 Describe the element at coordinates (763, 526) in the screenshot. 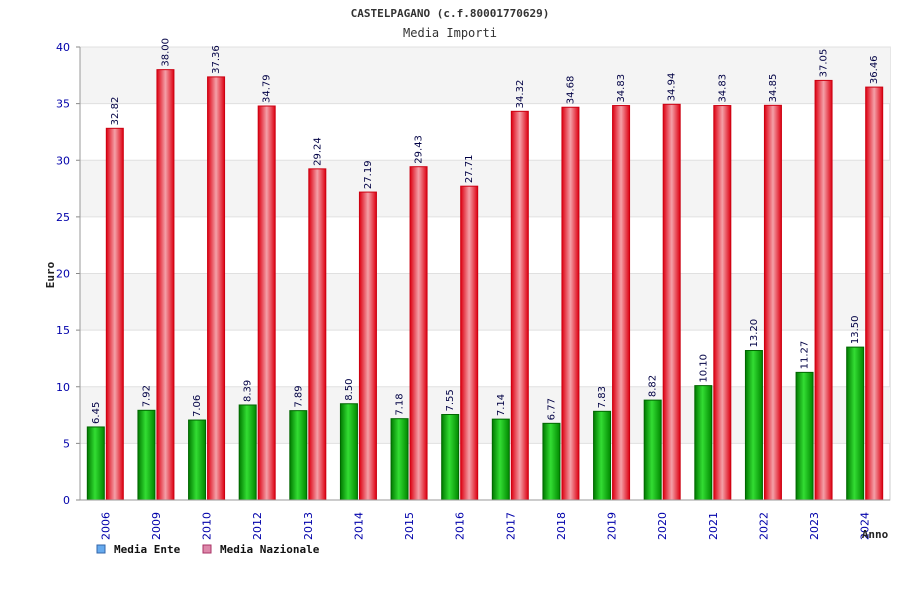

I see `x-tick-label: 2022` at that location.